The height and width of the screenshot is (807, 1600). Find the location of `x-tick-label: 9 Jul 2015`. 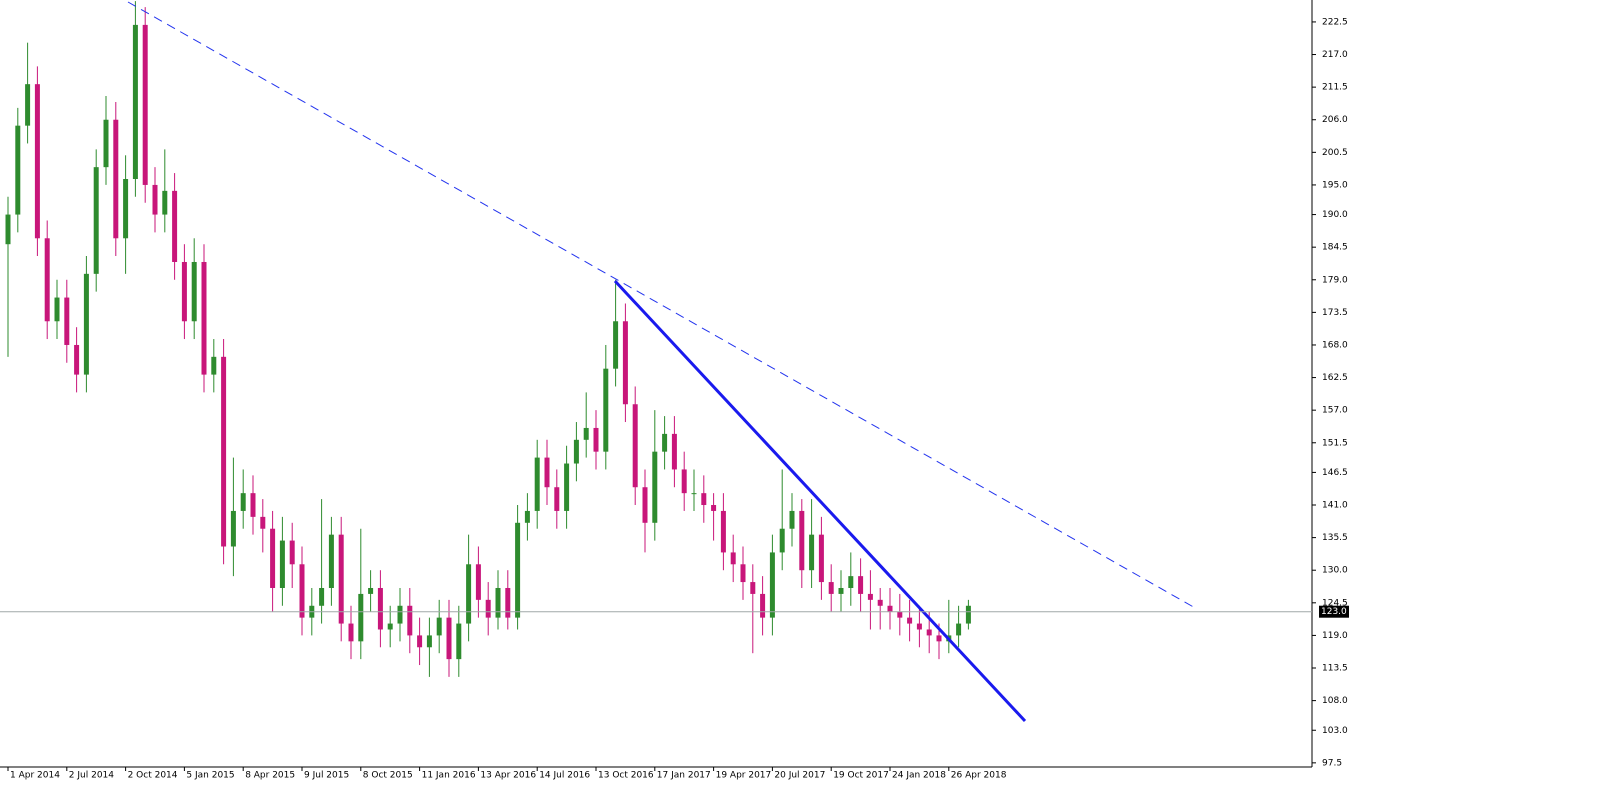

x-tick-label: 9 Jul 2015 is located at coordinates (326, 776).